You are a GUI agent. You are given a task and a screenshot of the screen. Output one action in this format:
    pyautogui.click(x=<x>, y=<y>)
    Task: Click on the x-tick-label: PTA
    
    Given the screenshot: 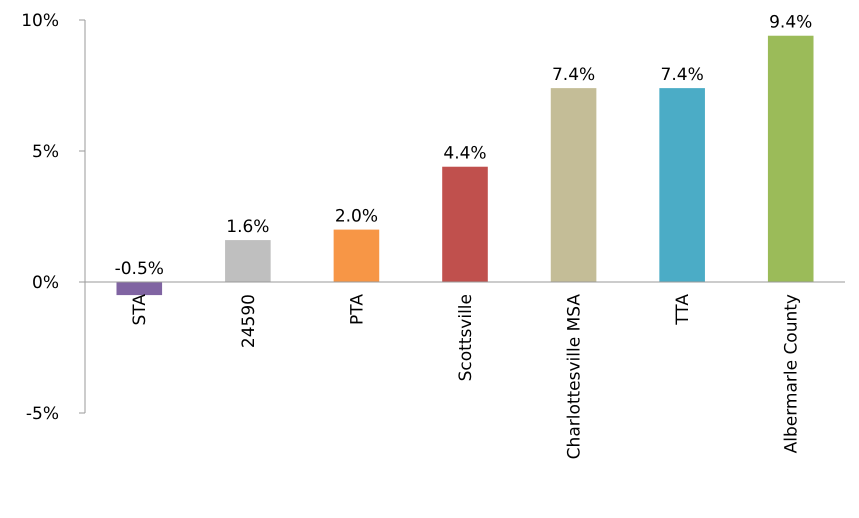 What is the action you would take?
    pyautogui.click(x=357, y=309)
    